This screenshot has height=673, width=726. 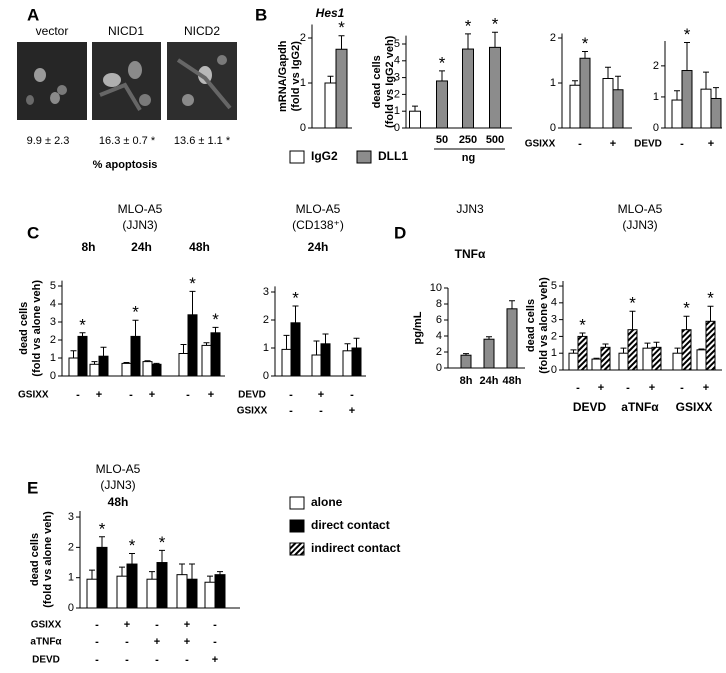 I want to click on y-tick-label: 10, so click(x=436, y=288).